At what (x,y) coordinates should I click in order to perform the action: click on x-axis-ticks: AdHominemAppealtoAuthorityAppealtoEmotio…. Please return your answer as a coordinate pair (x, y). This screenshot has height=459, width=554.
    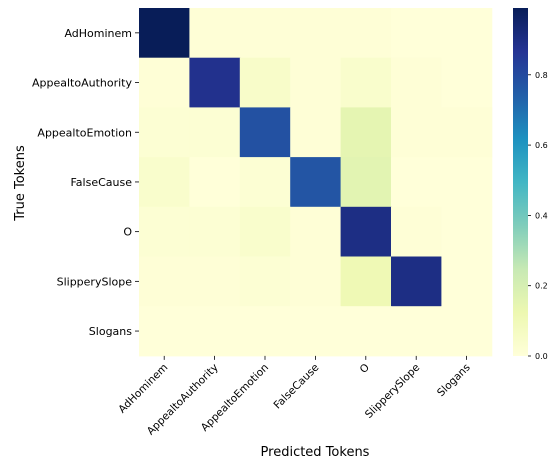
    Looking at the image, I should click on (294, 396).